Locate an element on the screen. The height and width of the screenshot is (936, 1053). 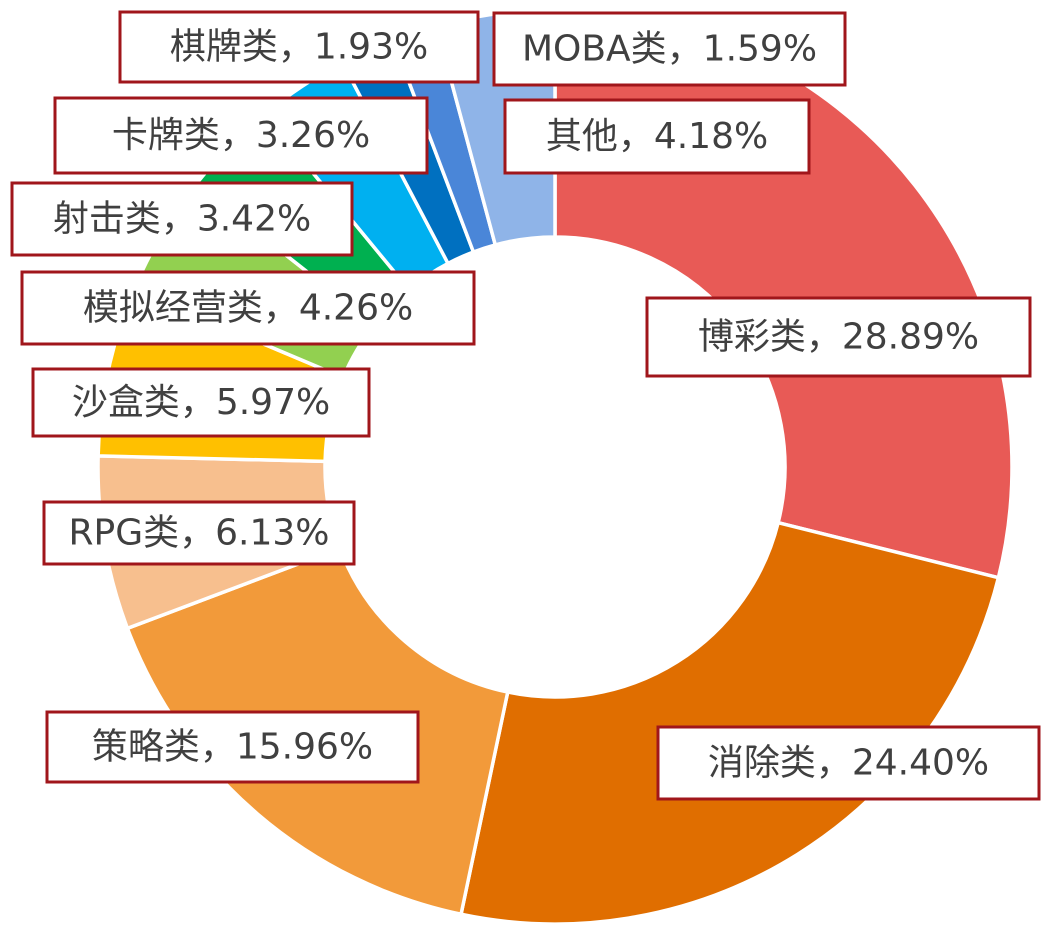
data-label-text: 棋牌类，1.93% is located at coordinates (299, 47).